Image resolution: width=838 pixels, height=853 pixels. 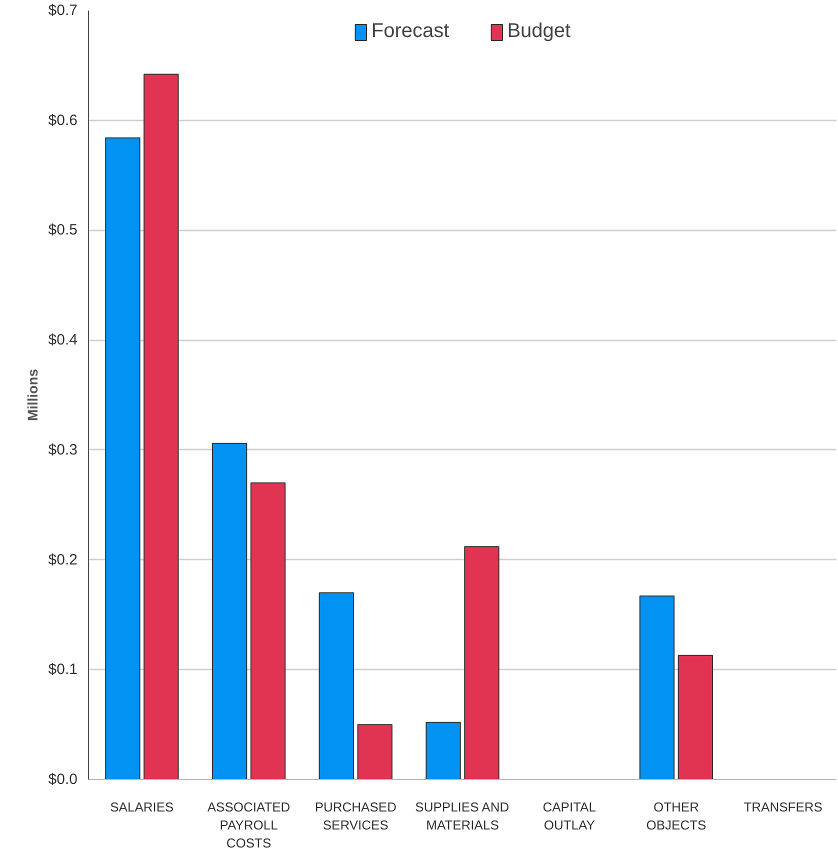 What do you see at coordinates (355, 816) in the screenshot?
I see `x-tick-label: PURCHASED SERVICES` at bounding box center [355, 816].